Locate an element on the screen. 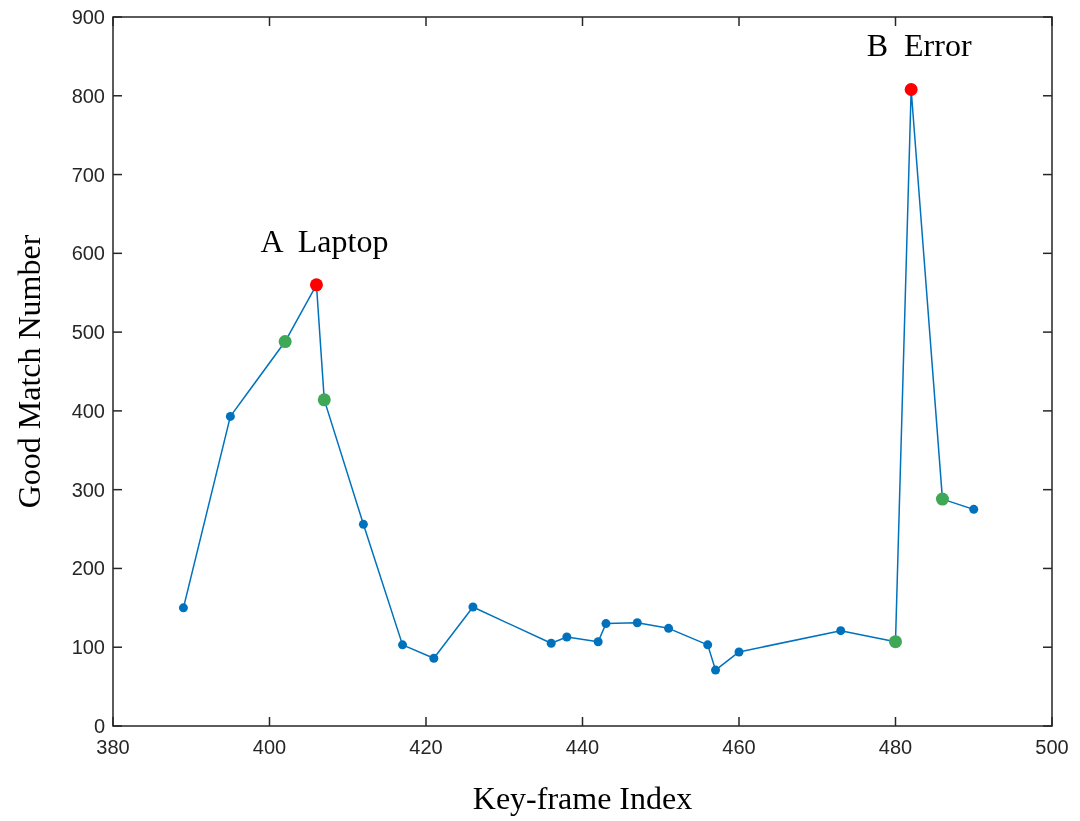 The image size is (1080, 821). y-tick-label: 0 is located at coordinates (99, 726).